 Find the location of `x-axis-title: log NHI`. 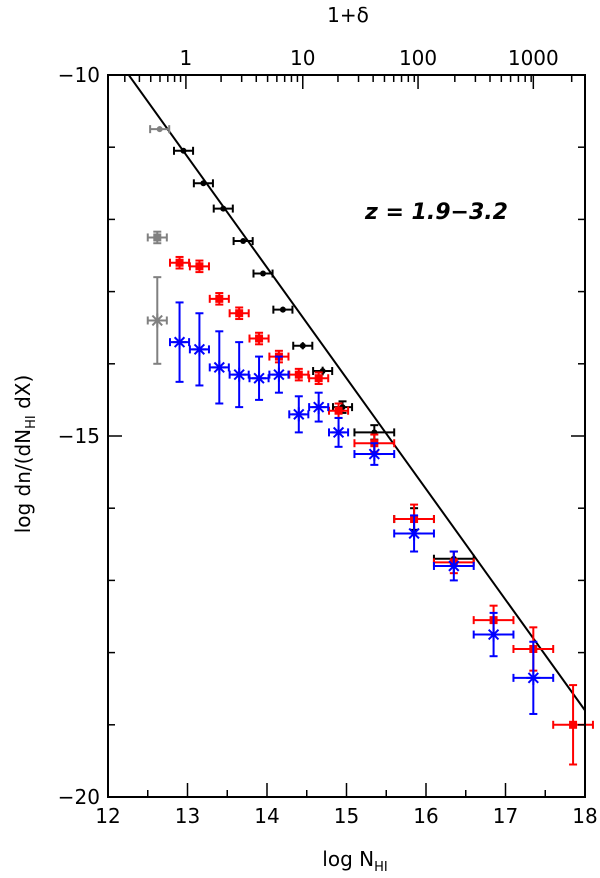

x-axis-title: log NHI is located at coordinates (354, 861).